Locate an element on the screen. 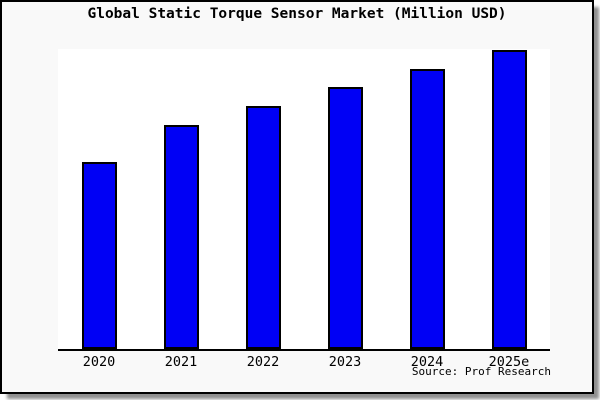  x-tick-label-2025e: 2025e is located at coordinates (509, 362).